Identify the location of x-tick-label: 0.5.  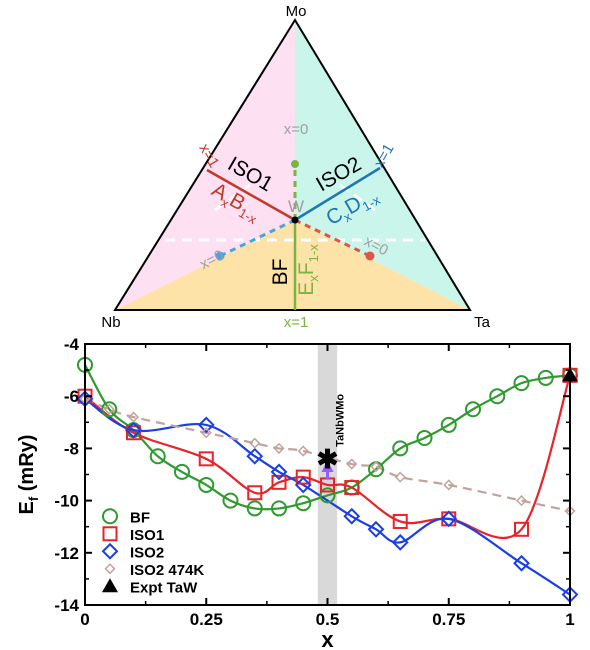
(328, 619).